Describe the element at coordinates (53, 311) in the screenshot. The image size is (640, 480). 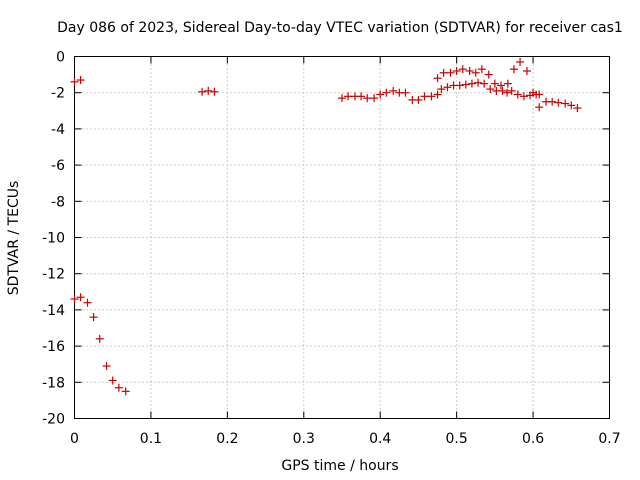
I see `y-tick-label: -14` at that location.